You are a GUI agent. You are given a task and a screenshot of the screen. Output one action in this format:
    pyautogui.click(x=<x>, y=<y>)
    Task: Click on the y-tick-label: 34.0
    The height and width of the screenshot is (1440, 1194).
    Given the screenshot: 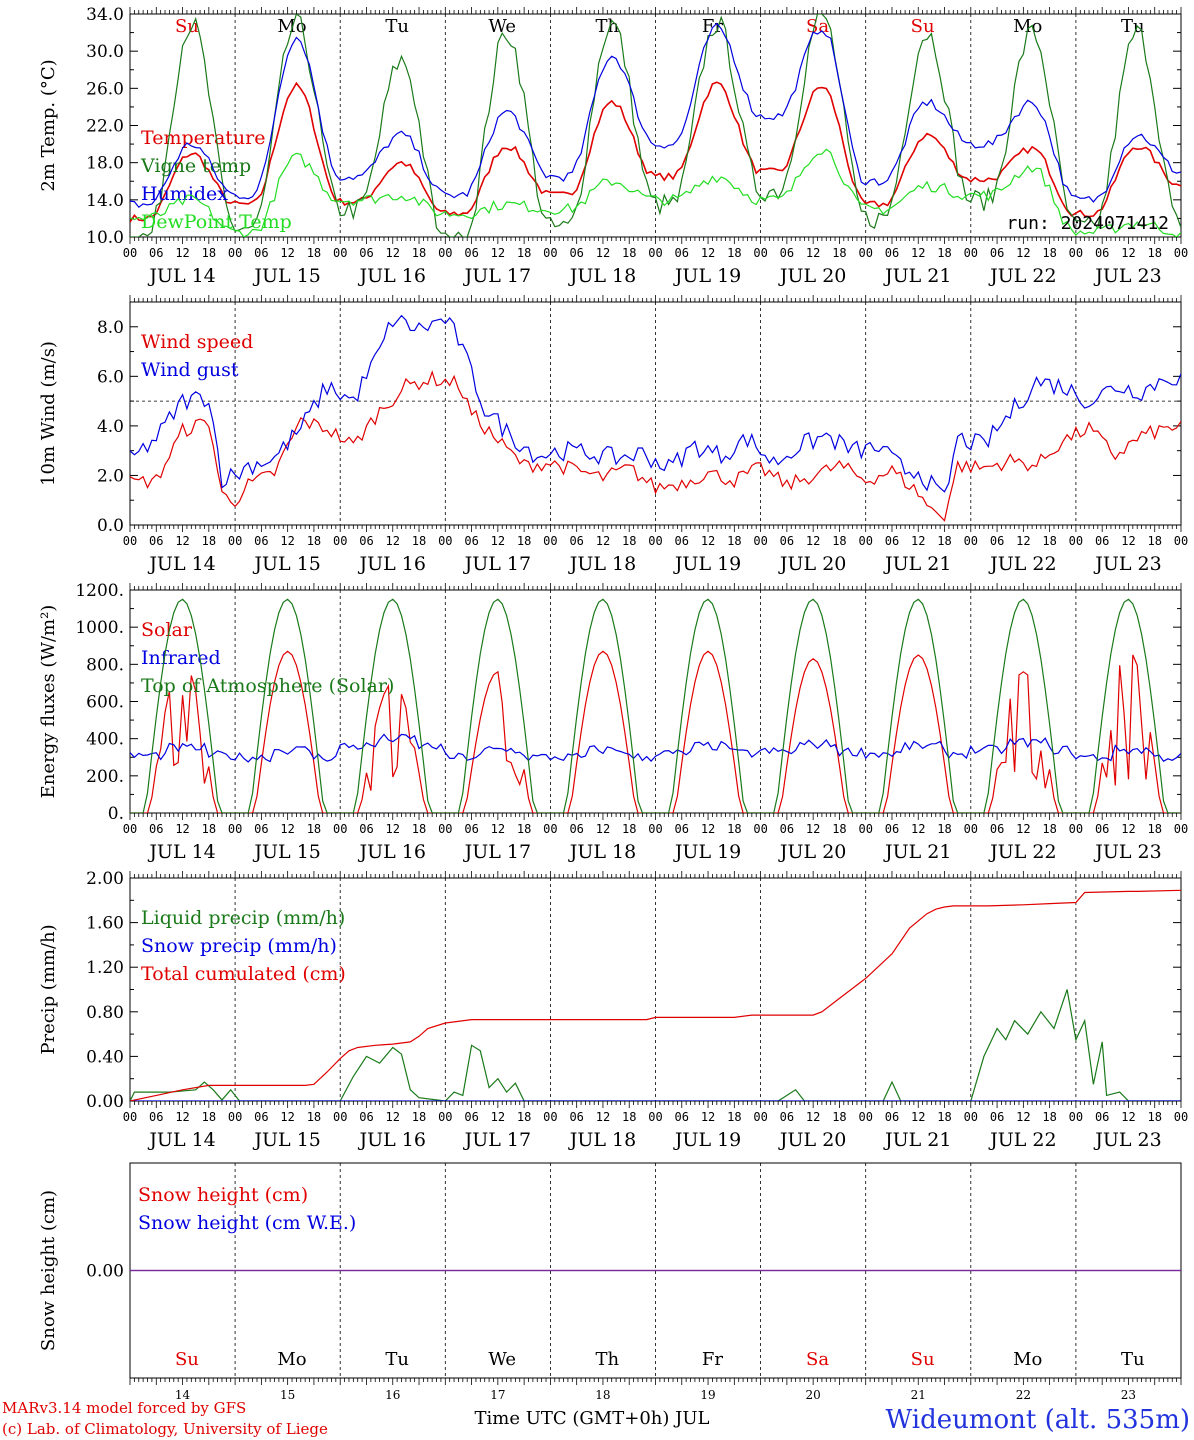 What is the action you would take?
    pyautogui.click(x=105, y=15)
    